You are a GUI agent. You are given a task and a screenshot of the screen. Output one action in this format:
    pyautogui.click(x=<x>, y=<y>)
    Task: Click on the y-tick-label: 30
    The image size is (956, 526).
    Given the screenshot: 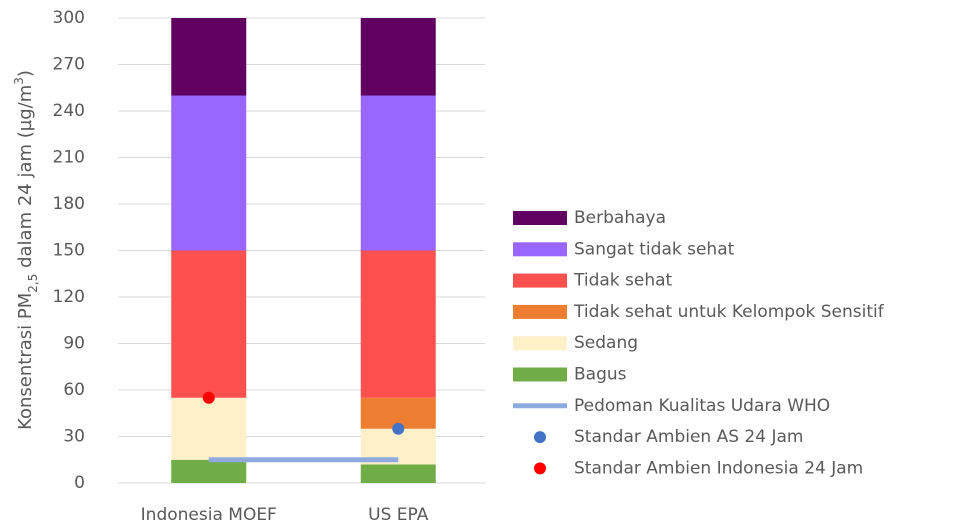 What is the action you would take?
    pyautogui.click(x=74, y=437)
    